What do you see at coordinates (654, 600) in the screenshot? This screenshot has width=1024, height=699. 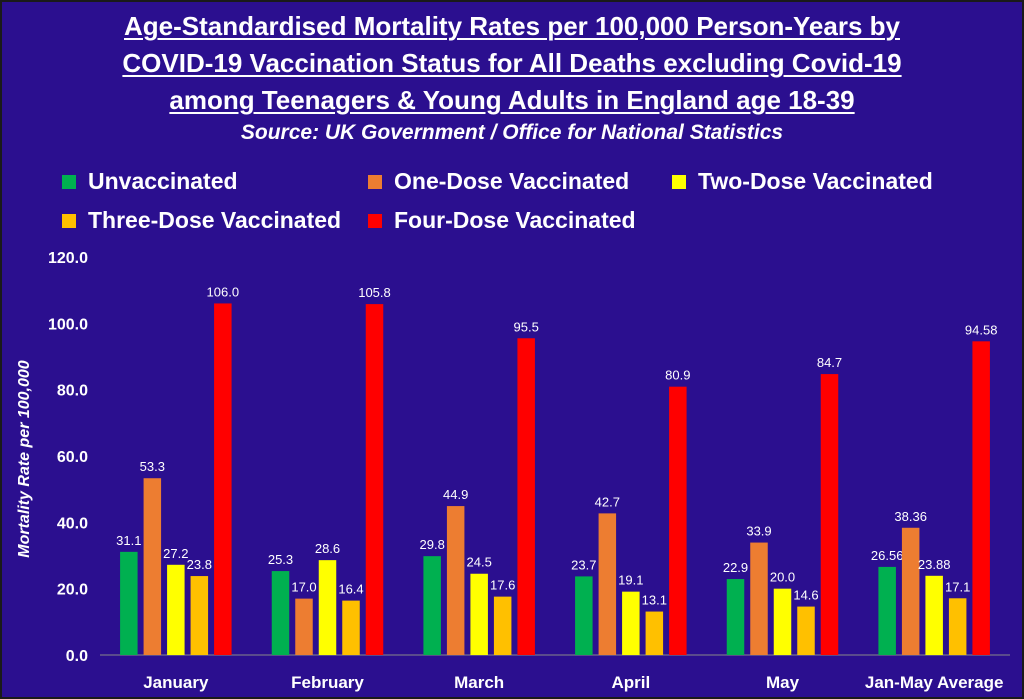 I see `data-label: 13.1` at bounding box center [654, 600].